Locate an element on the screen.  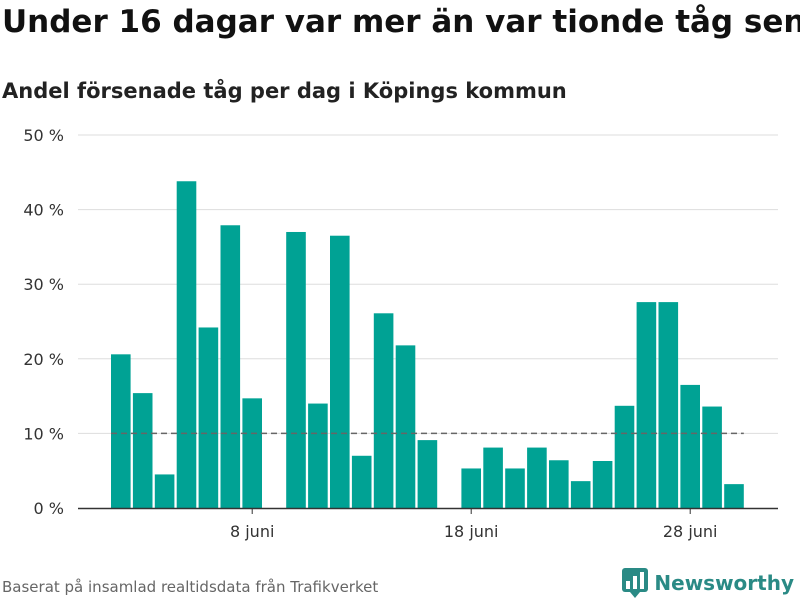
x-tick-label: 28 juni is located at coordinates (690, 531).